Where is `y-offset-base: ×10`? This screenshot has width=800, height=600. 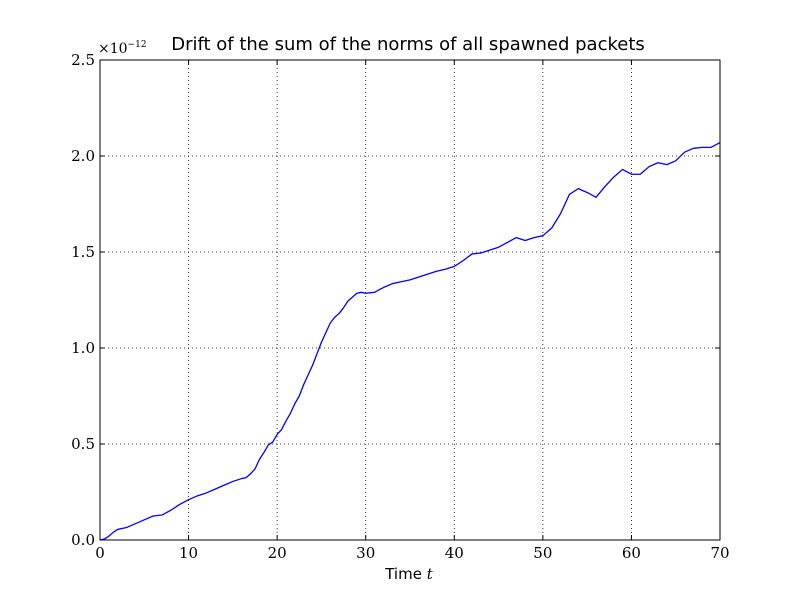
y-offset-base: ×10 is located at coordinates (113, 49).